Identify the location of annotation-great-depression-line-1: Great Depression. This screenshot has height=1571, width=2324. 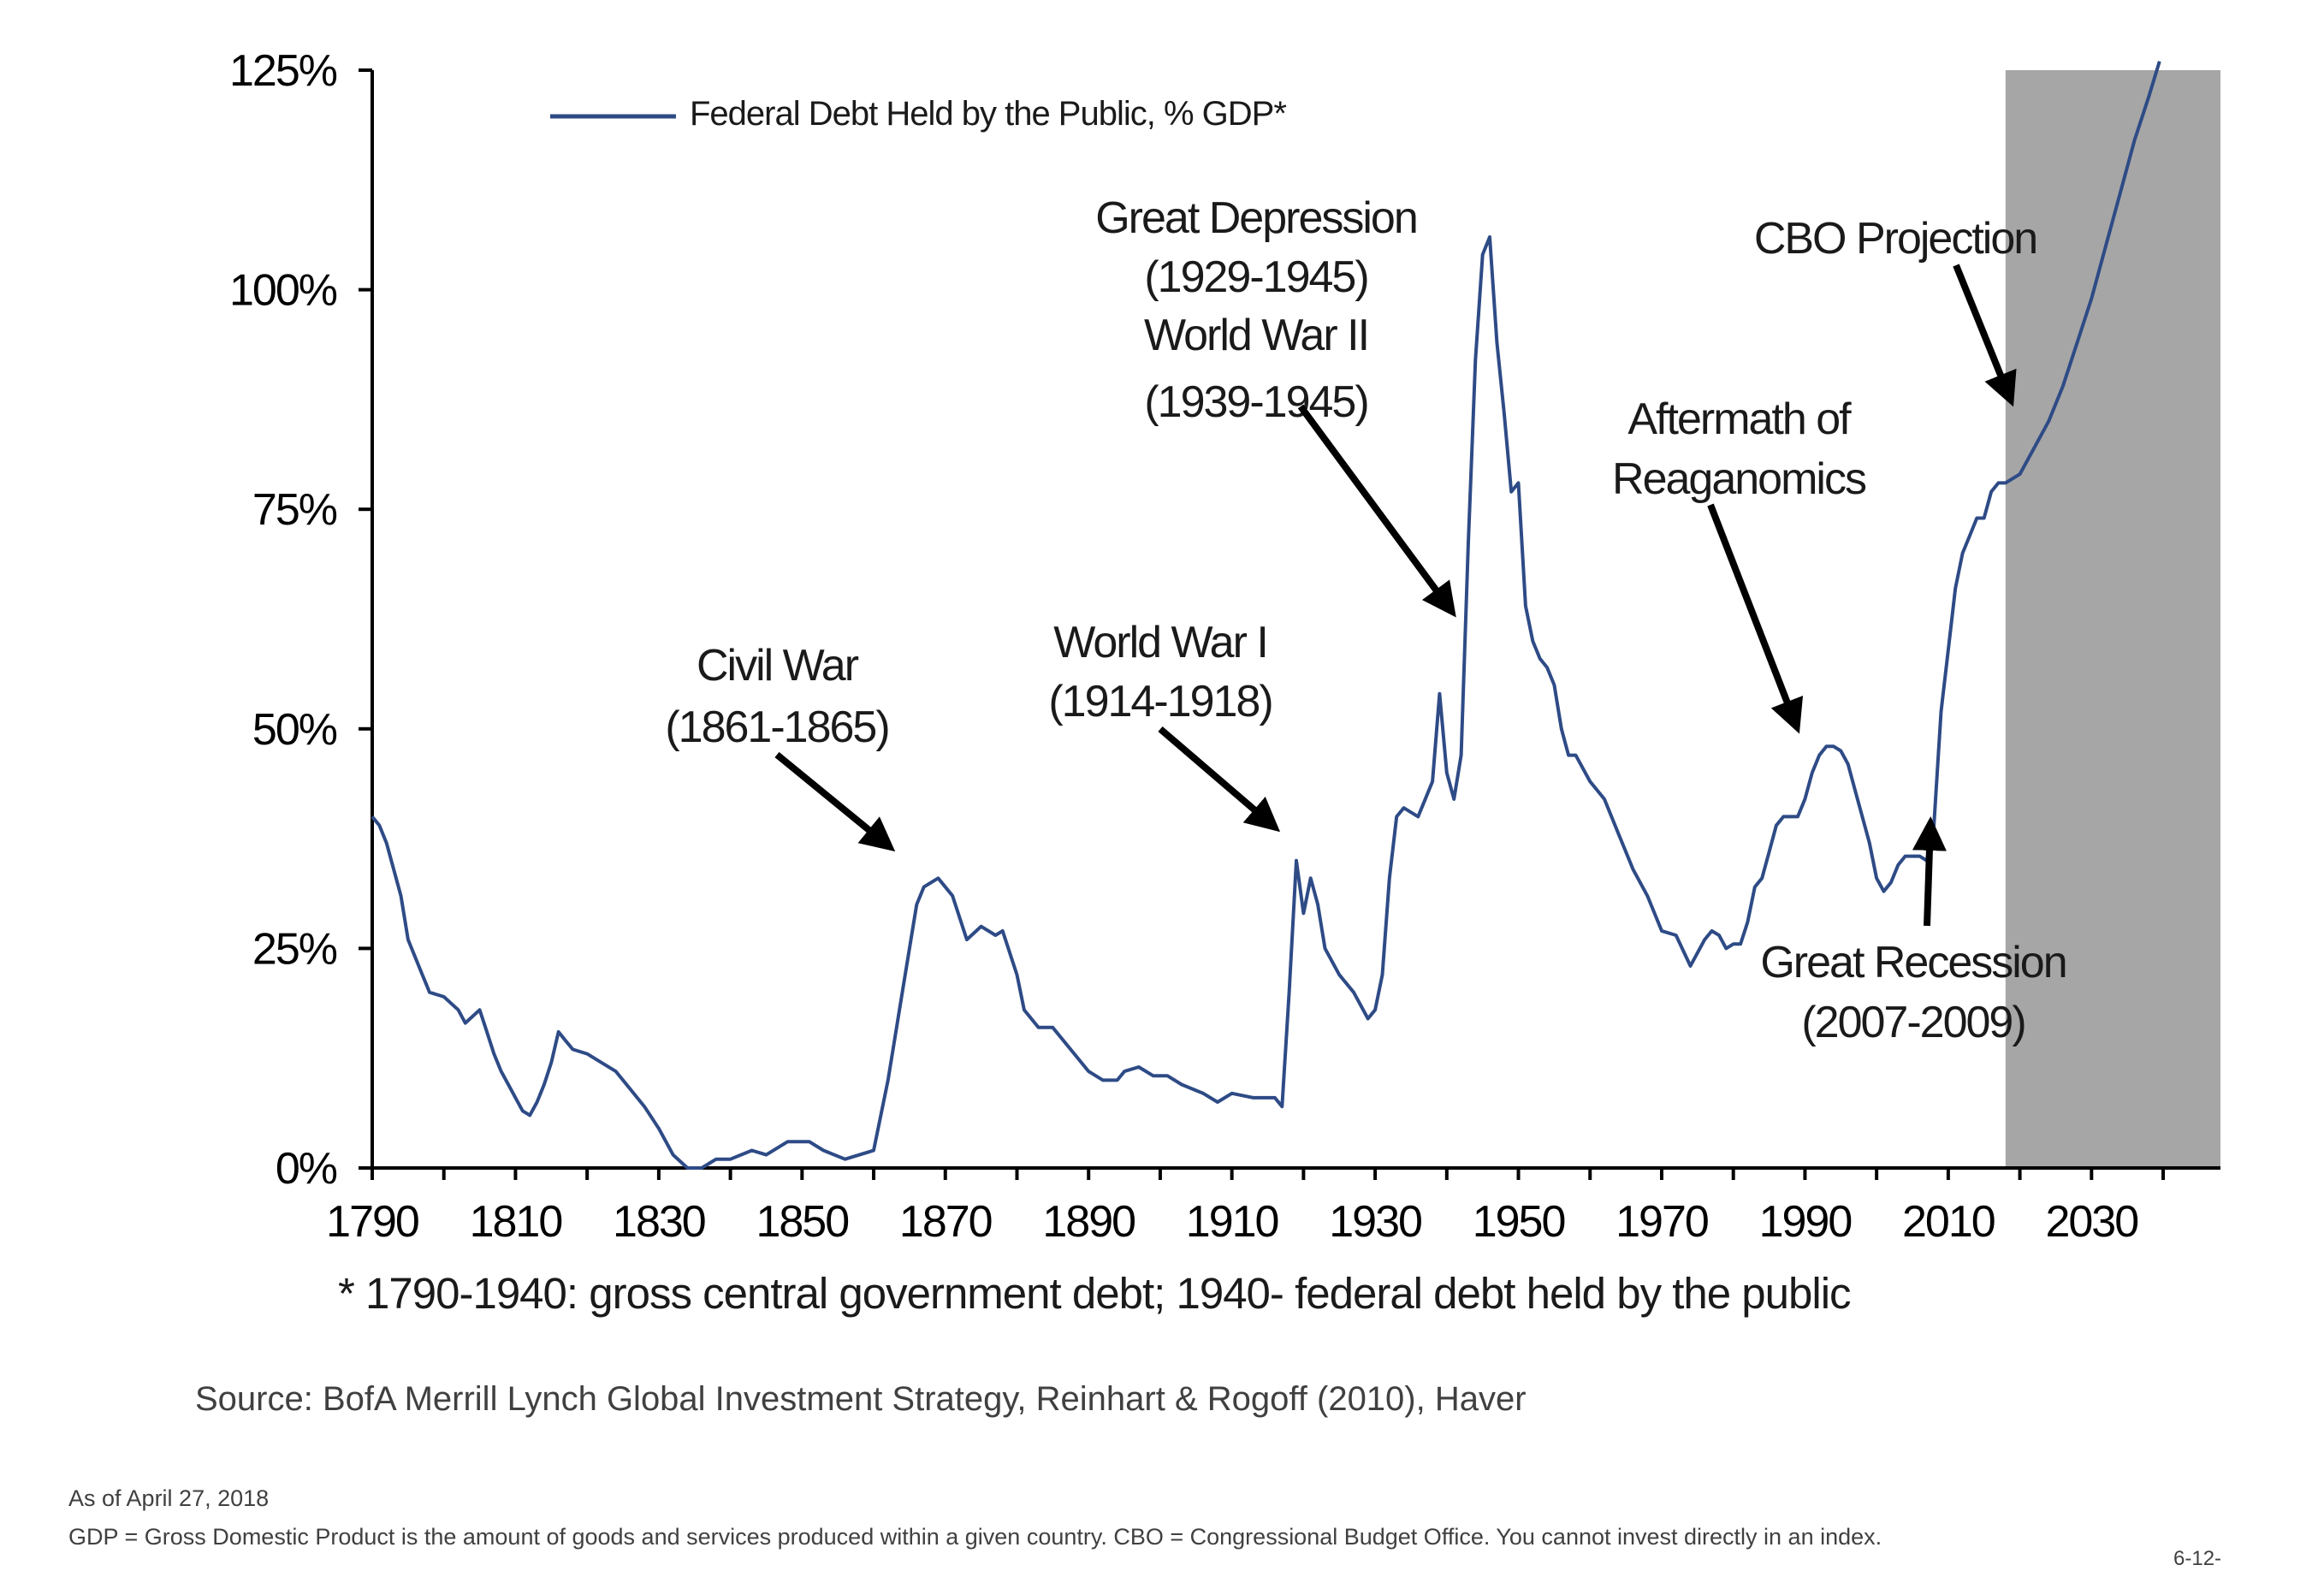
(1256, 218).